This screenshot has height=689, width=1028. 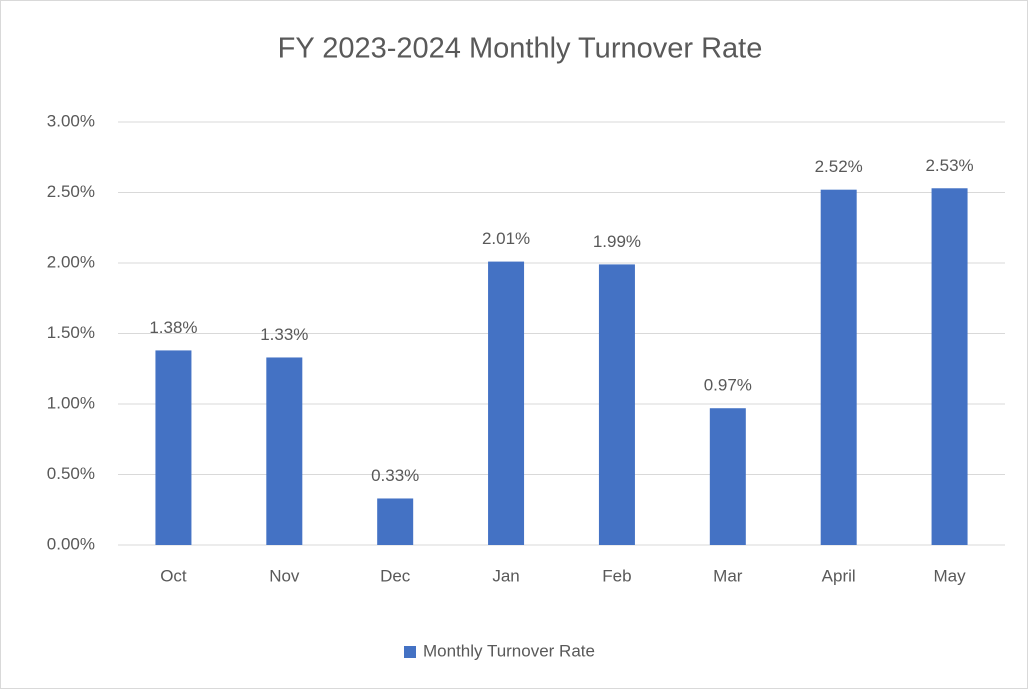 What do you see at coordinates (173, 327) in the screenshot?
I see `data-label: 1.38%` at bounding box center [173, 327].